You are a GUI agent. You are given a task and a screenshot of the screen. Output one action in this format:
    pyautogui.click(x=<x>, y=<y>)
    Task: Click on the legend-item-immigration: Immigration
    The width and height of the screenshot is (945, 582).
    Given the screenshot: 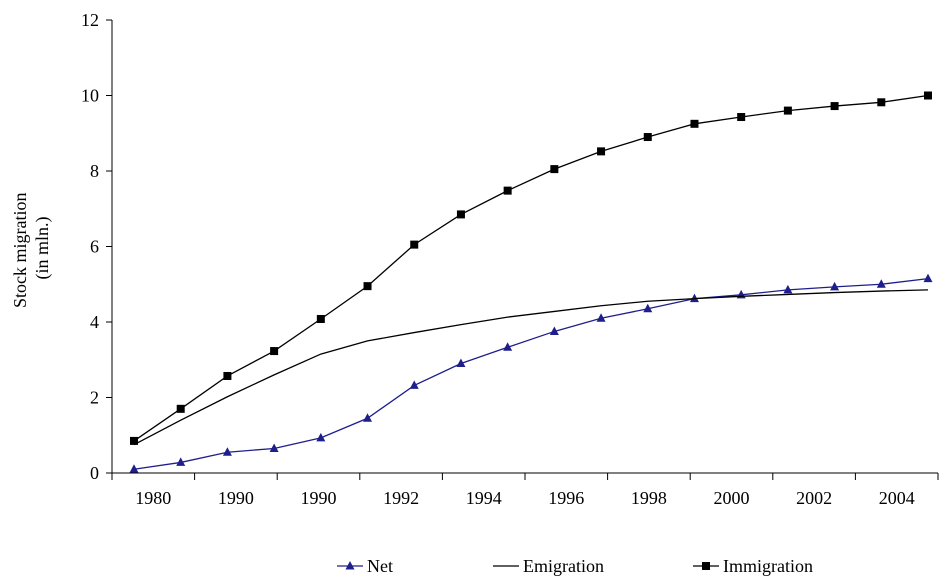 What is the action you would take?
    pyautogui.click(x=753, y=566)
    